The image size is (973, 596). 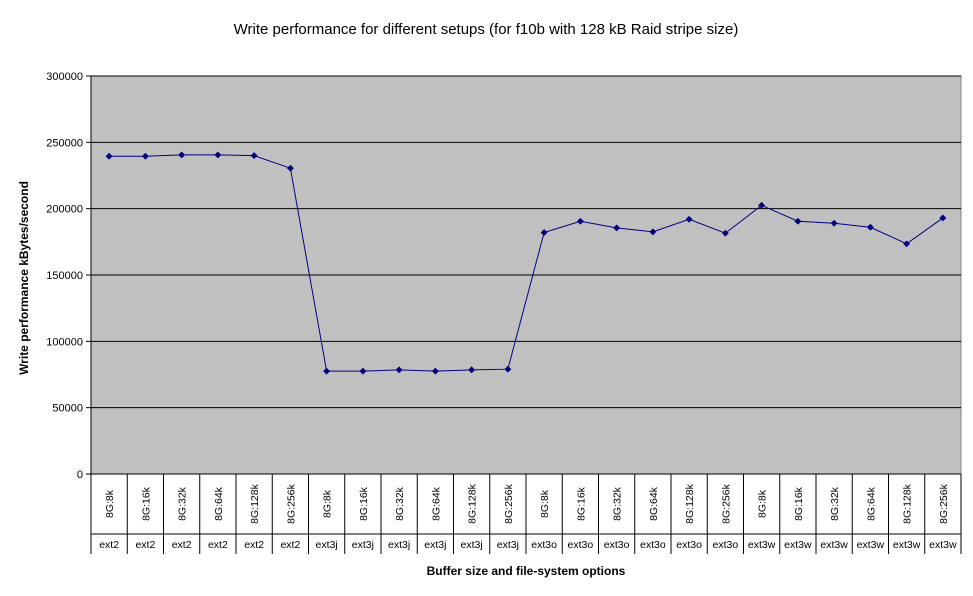 What do you see at coordinates (67, 409) in the screenshot?
I see `y-tick-label: 50000` at bounding box center [67, 409].